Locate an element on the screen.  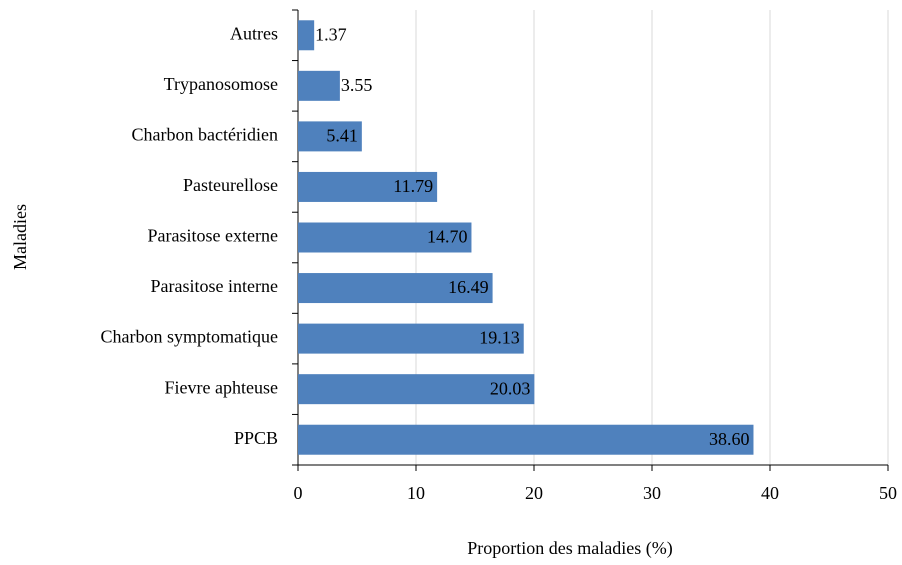
data-label: 20.03 is located at coordinates (510, 388).